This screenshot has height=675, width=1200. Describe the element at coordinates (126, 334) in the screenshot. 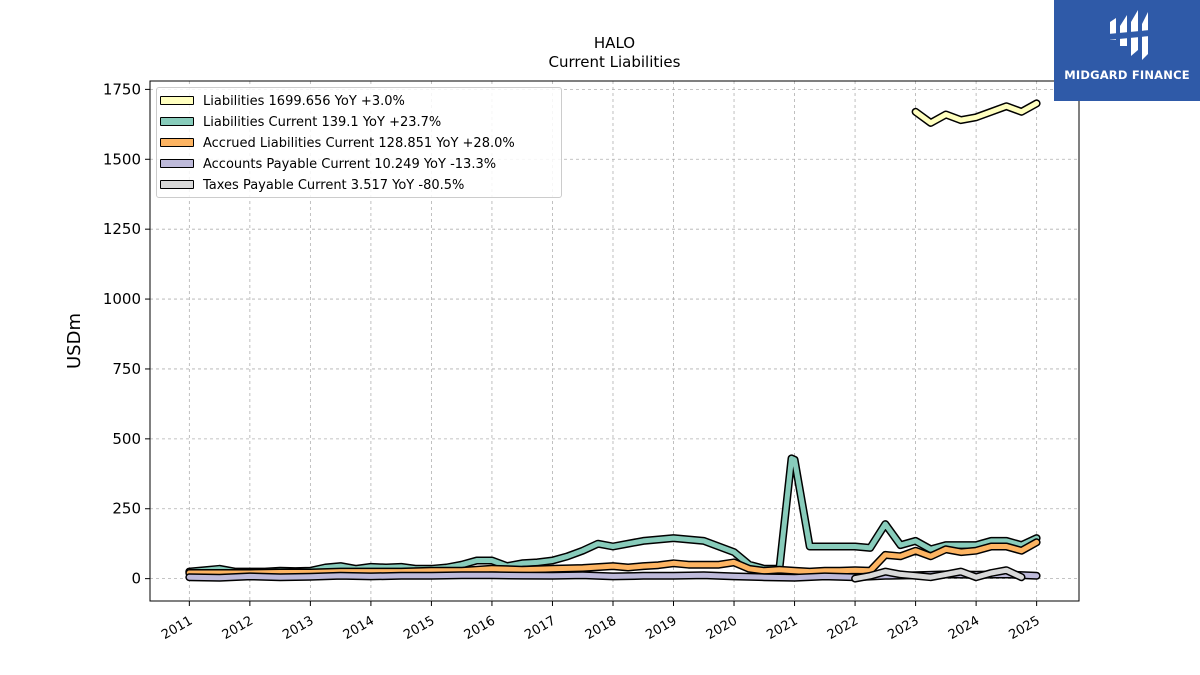

I see `y-axis: 0 250 500 750 1000 1250 1500 1750` at that location.